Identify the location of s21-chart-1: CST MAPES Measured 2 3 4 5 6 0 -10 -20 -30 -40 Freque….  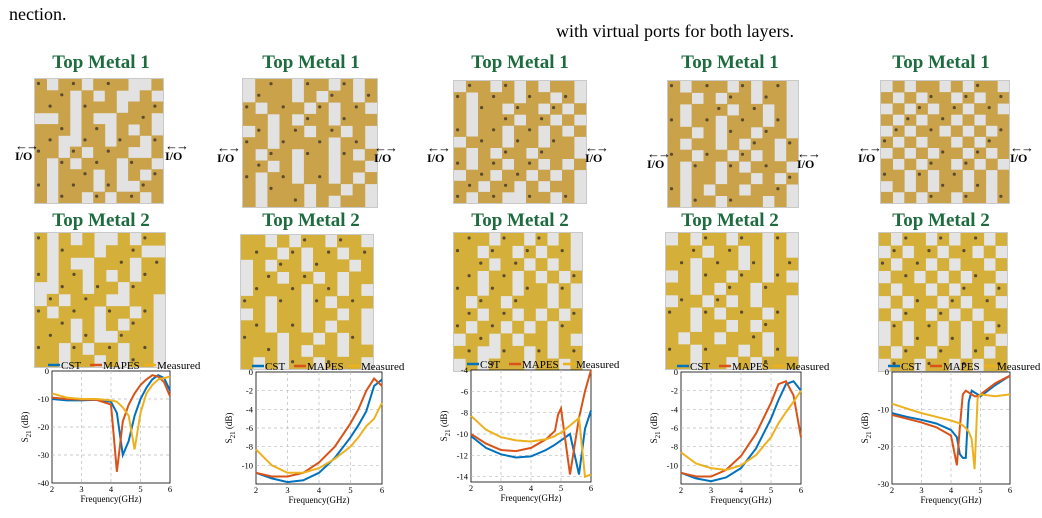
(110, 432).